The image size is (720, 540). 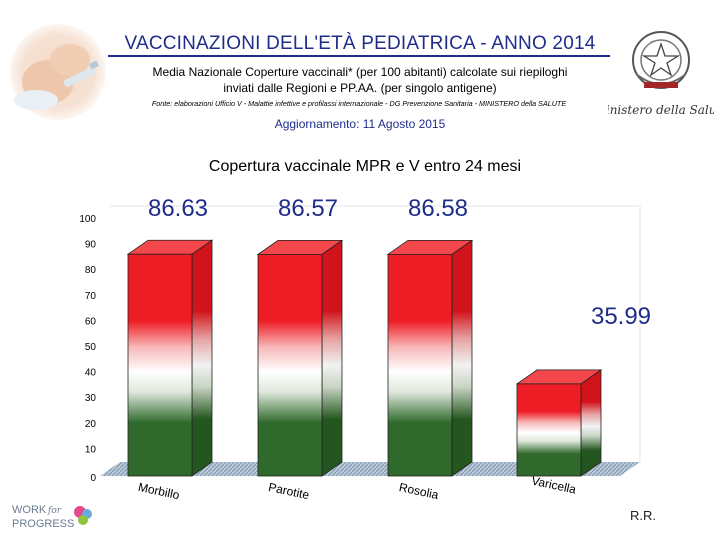 I want to click on value-label-rosolia: 86.58, so click(x=438, y=208).